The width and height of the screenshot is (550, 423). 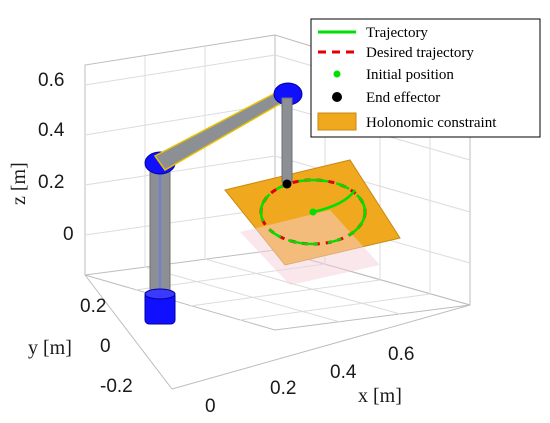 What do you see at coordinates (343, 372) in the screenshot?
I see `x-tick-label: 0.4` at bounding box center [343, 372].